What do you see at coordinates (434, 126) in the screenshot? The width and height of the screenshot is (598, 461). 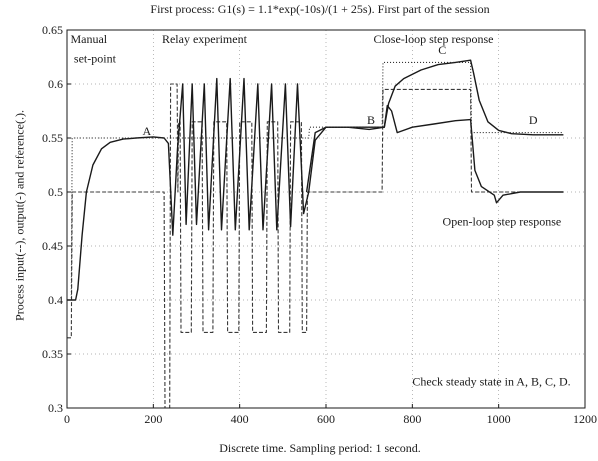 I see `series-output-line` at bounding box center [434, 126].